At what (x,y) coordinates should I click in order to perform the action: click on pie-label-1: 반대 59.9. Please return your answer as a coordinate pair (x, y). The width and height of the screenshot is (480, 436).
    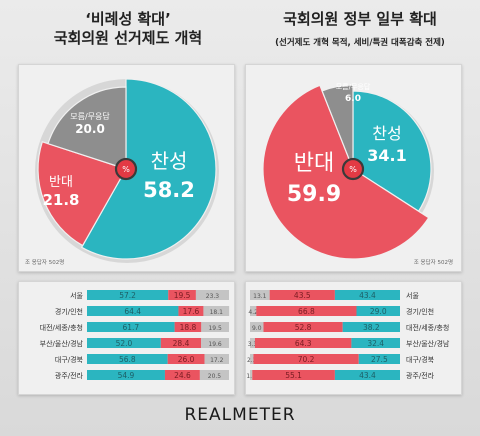
    Looking at the image, I should click on (314, 179).